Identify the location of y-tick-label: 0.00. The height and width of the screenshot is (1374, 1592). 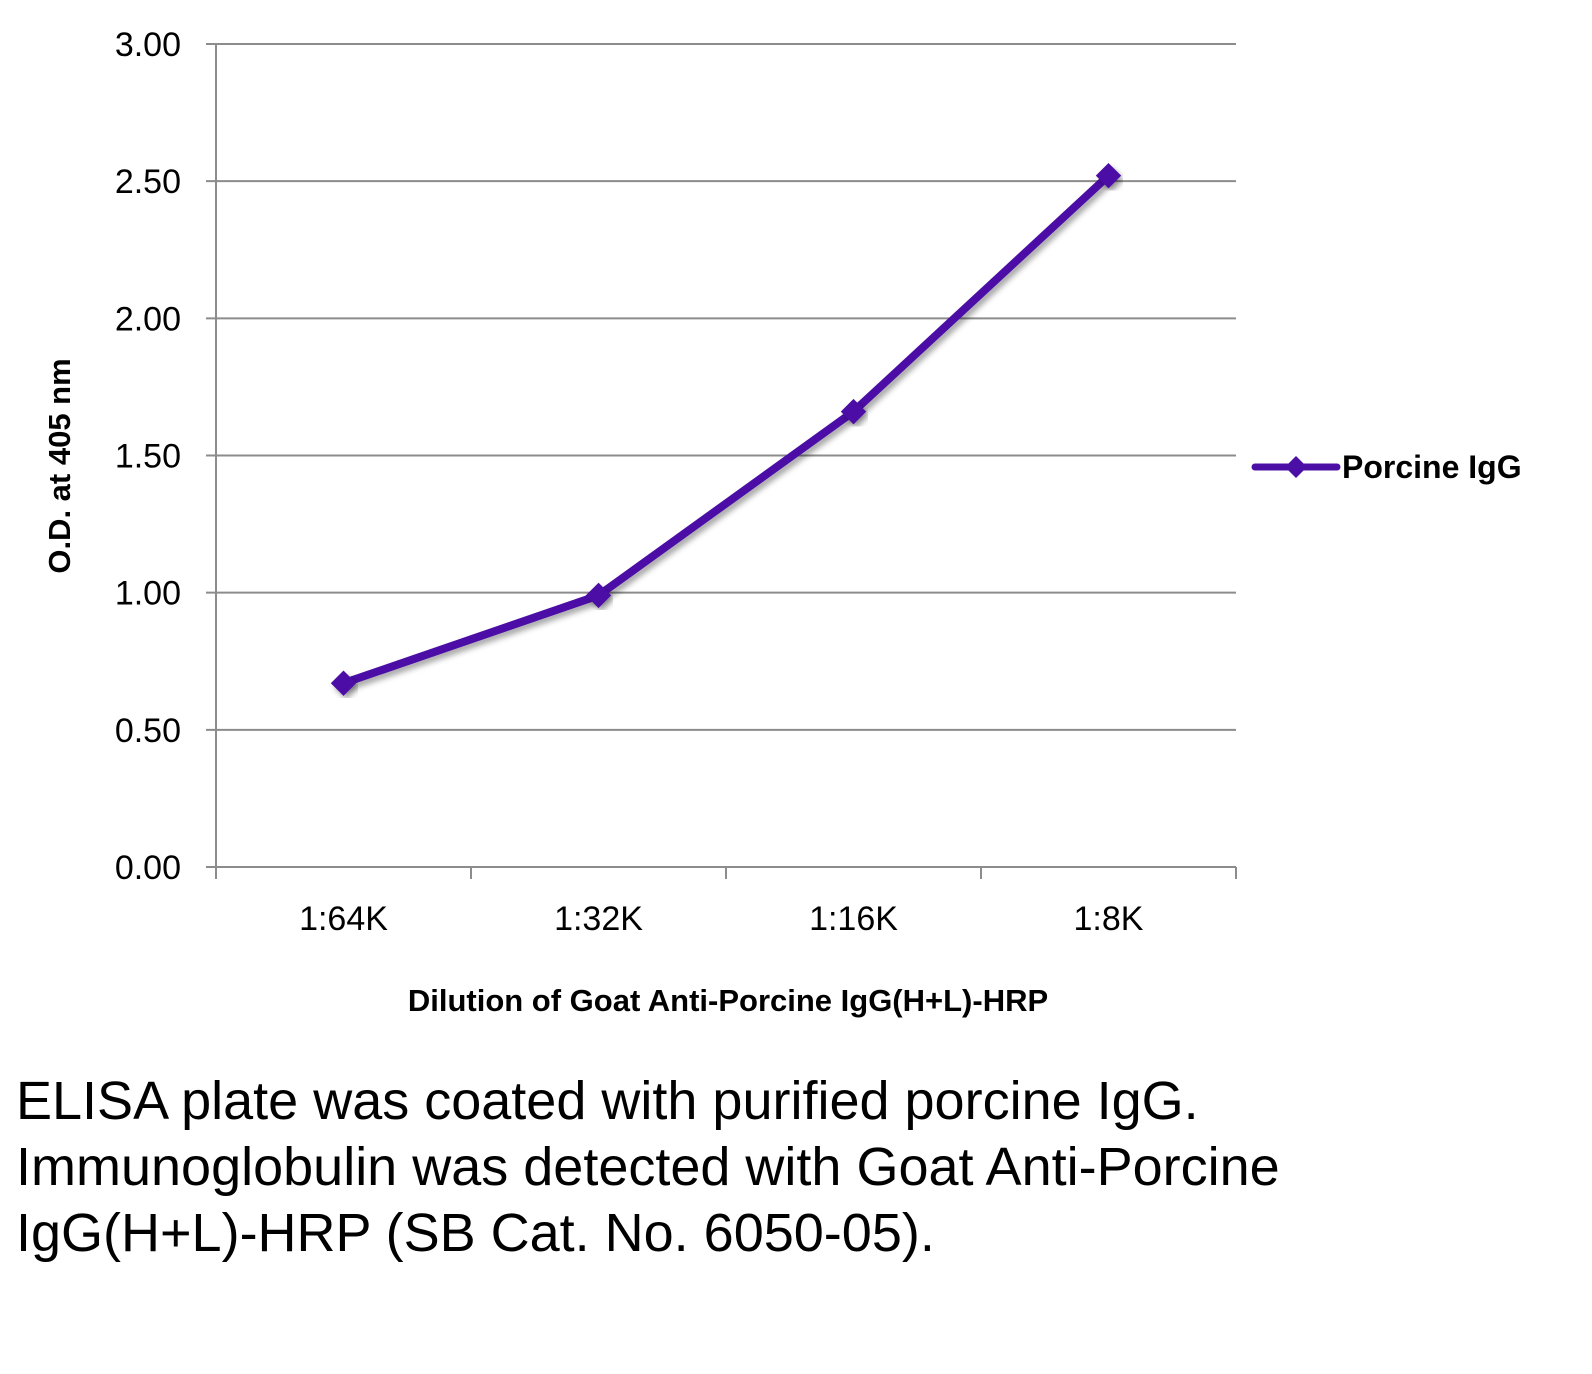
(148, 868).